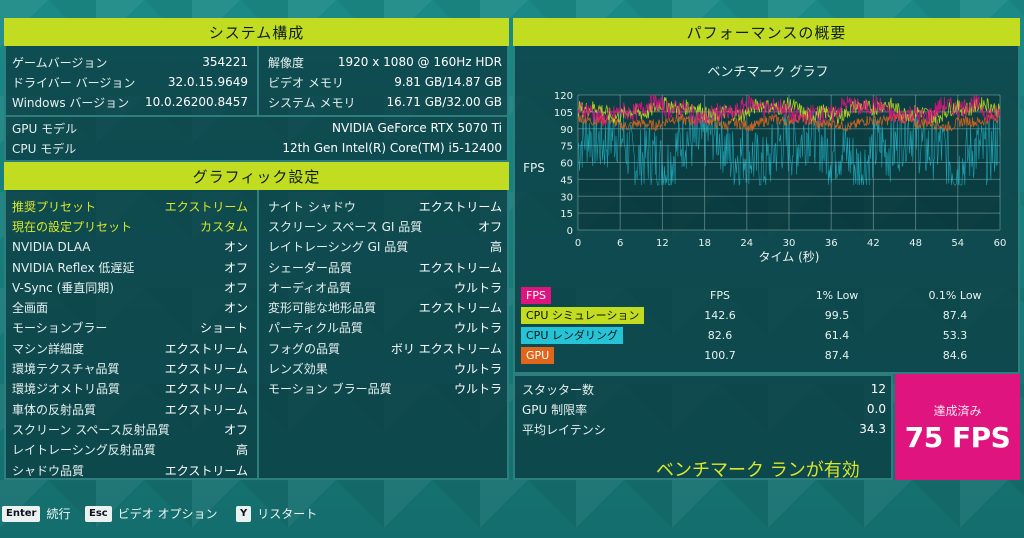 The height and width of the screenshot is (538, 1024). Describe the element at coordinates (63, 287) in the screenshot. I see `graphics-setting-label: V-Sync (垂直同期)` at that location.